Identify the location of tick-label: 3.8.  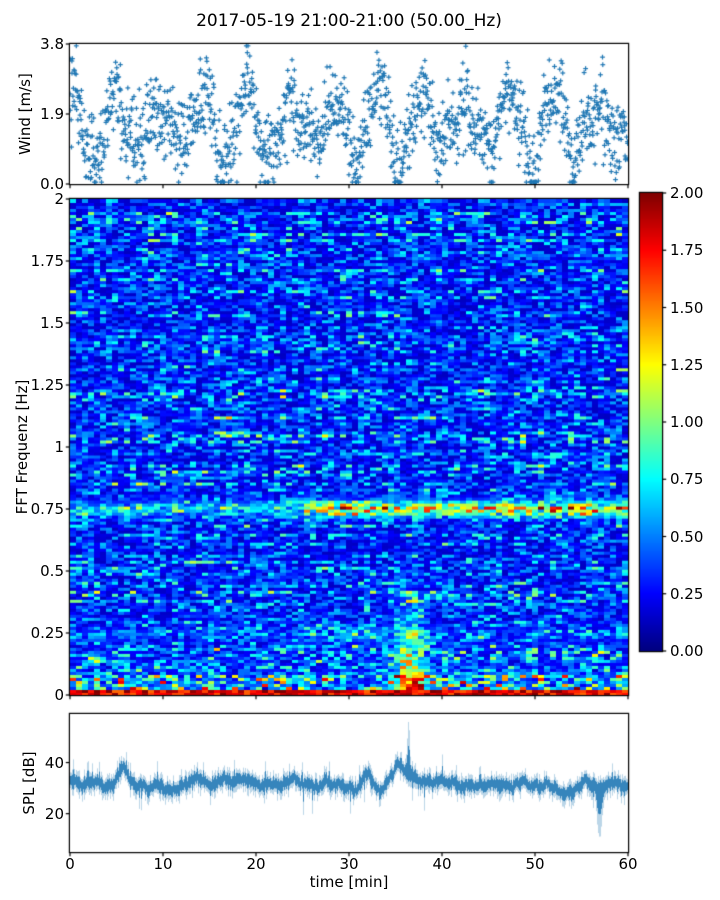
(52, 44).